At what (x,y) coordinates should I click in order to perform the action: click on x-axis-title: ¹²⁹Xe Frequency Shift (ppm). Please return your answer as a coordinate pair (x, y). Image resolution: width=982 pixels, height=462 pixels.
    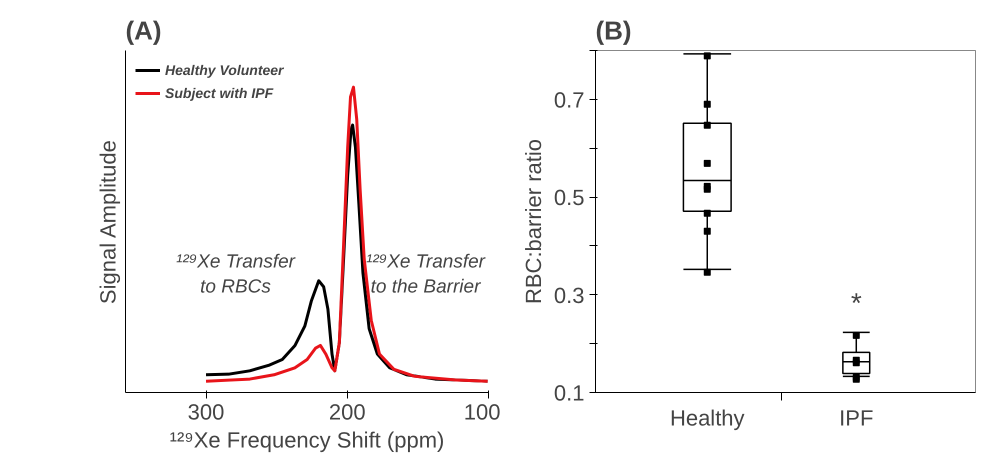
    Looking at the image, I should click on (307, 440).